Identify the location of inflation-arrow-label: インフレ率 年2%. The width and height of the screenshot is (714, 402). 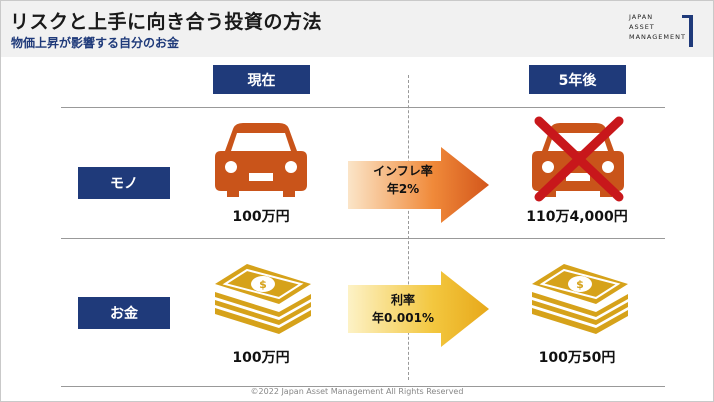
(403, 180).